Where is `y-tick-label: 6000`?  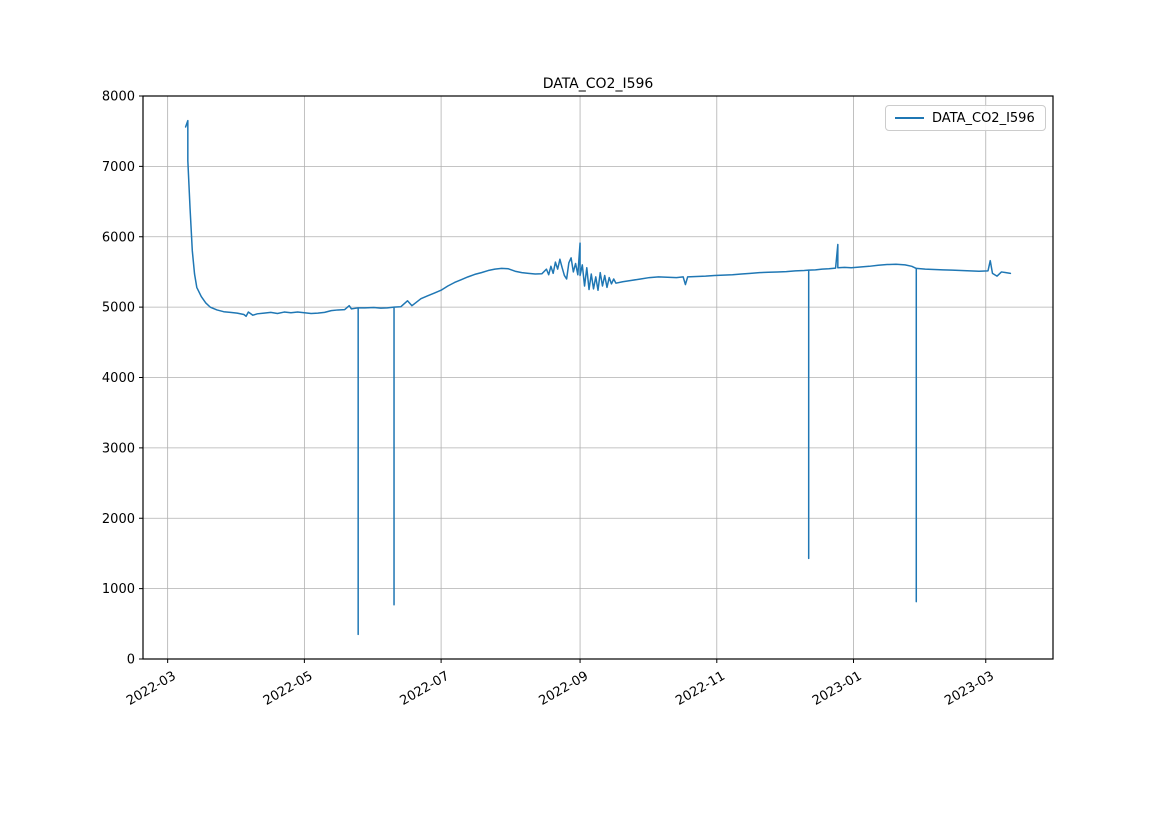 y-tick-label: 6000 is located at coordinates (118, 237).